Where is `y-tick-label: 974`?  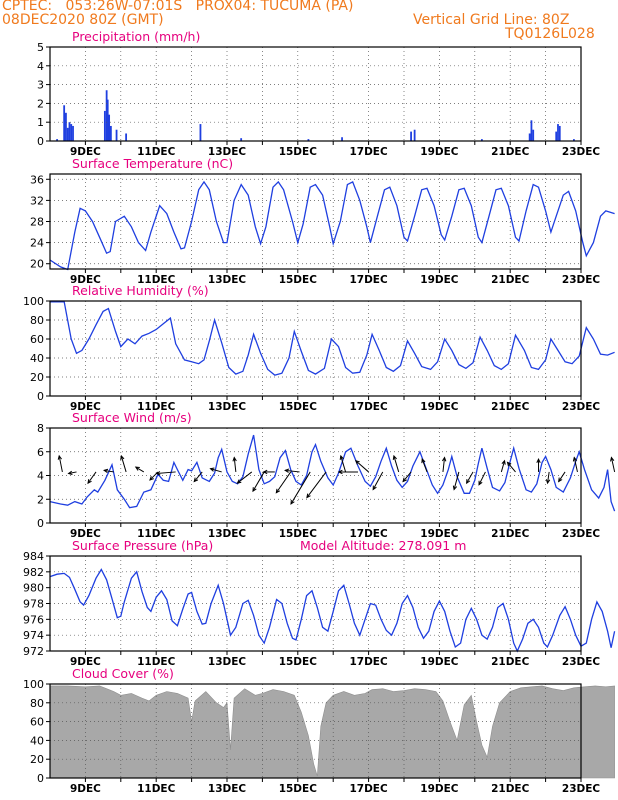
y-tick-label: 974 is located at coordinates (33, 635).